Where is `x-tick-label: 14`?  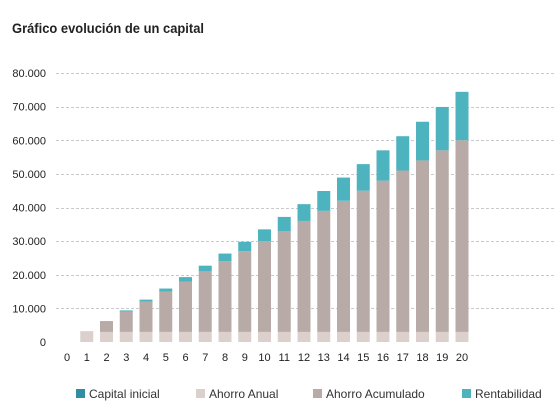 x-tick-label: 14 is located at coordinates (343, 358).